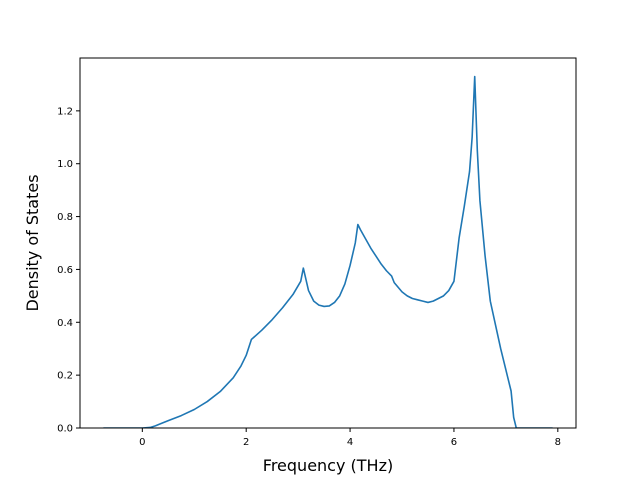 Image resolution: width=640 pixels, height=480 pixels. I want to click on y-tick-label: 0.4, so click(65, 323).